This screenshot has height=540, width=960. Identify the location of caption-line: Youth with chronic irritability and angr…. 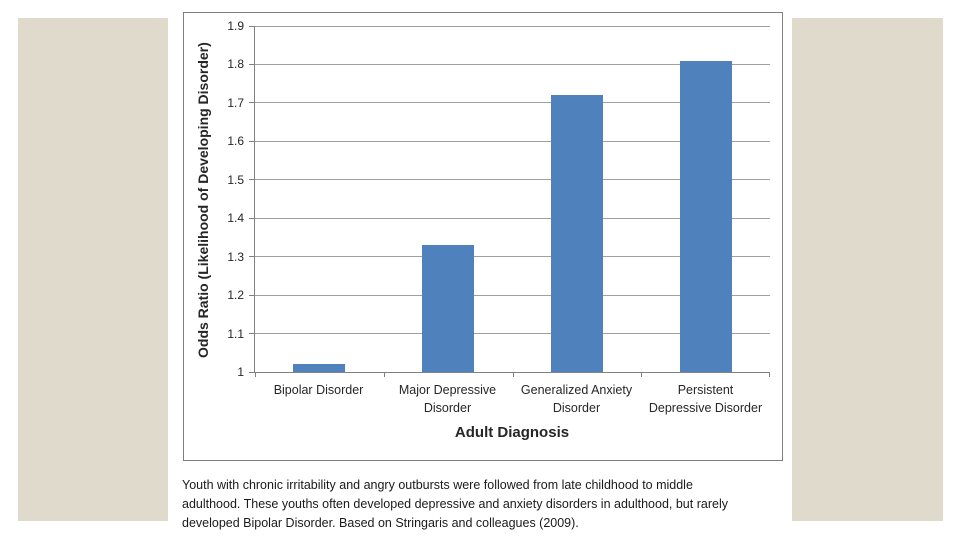
(437, 485).